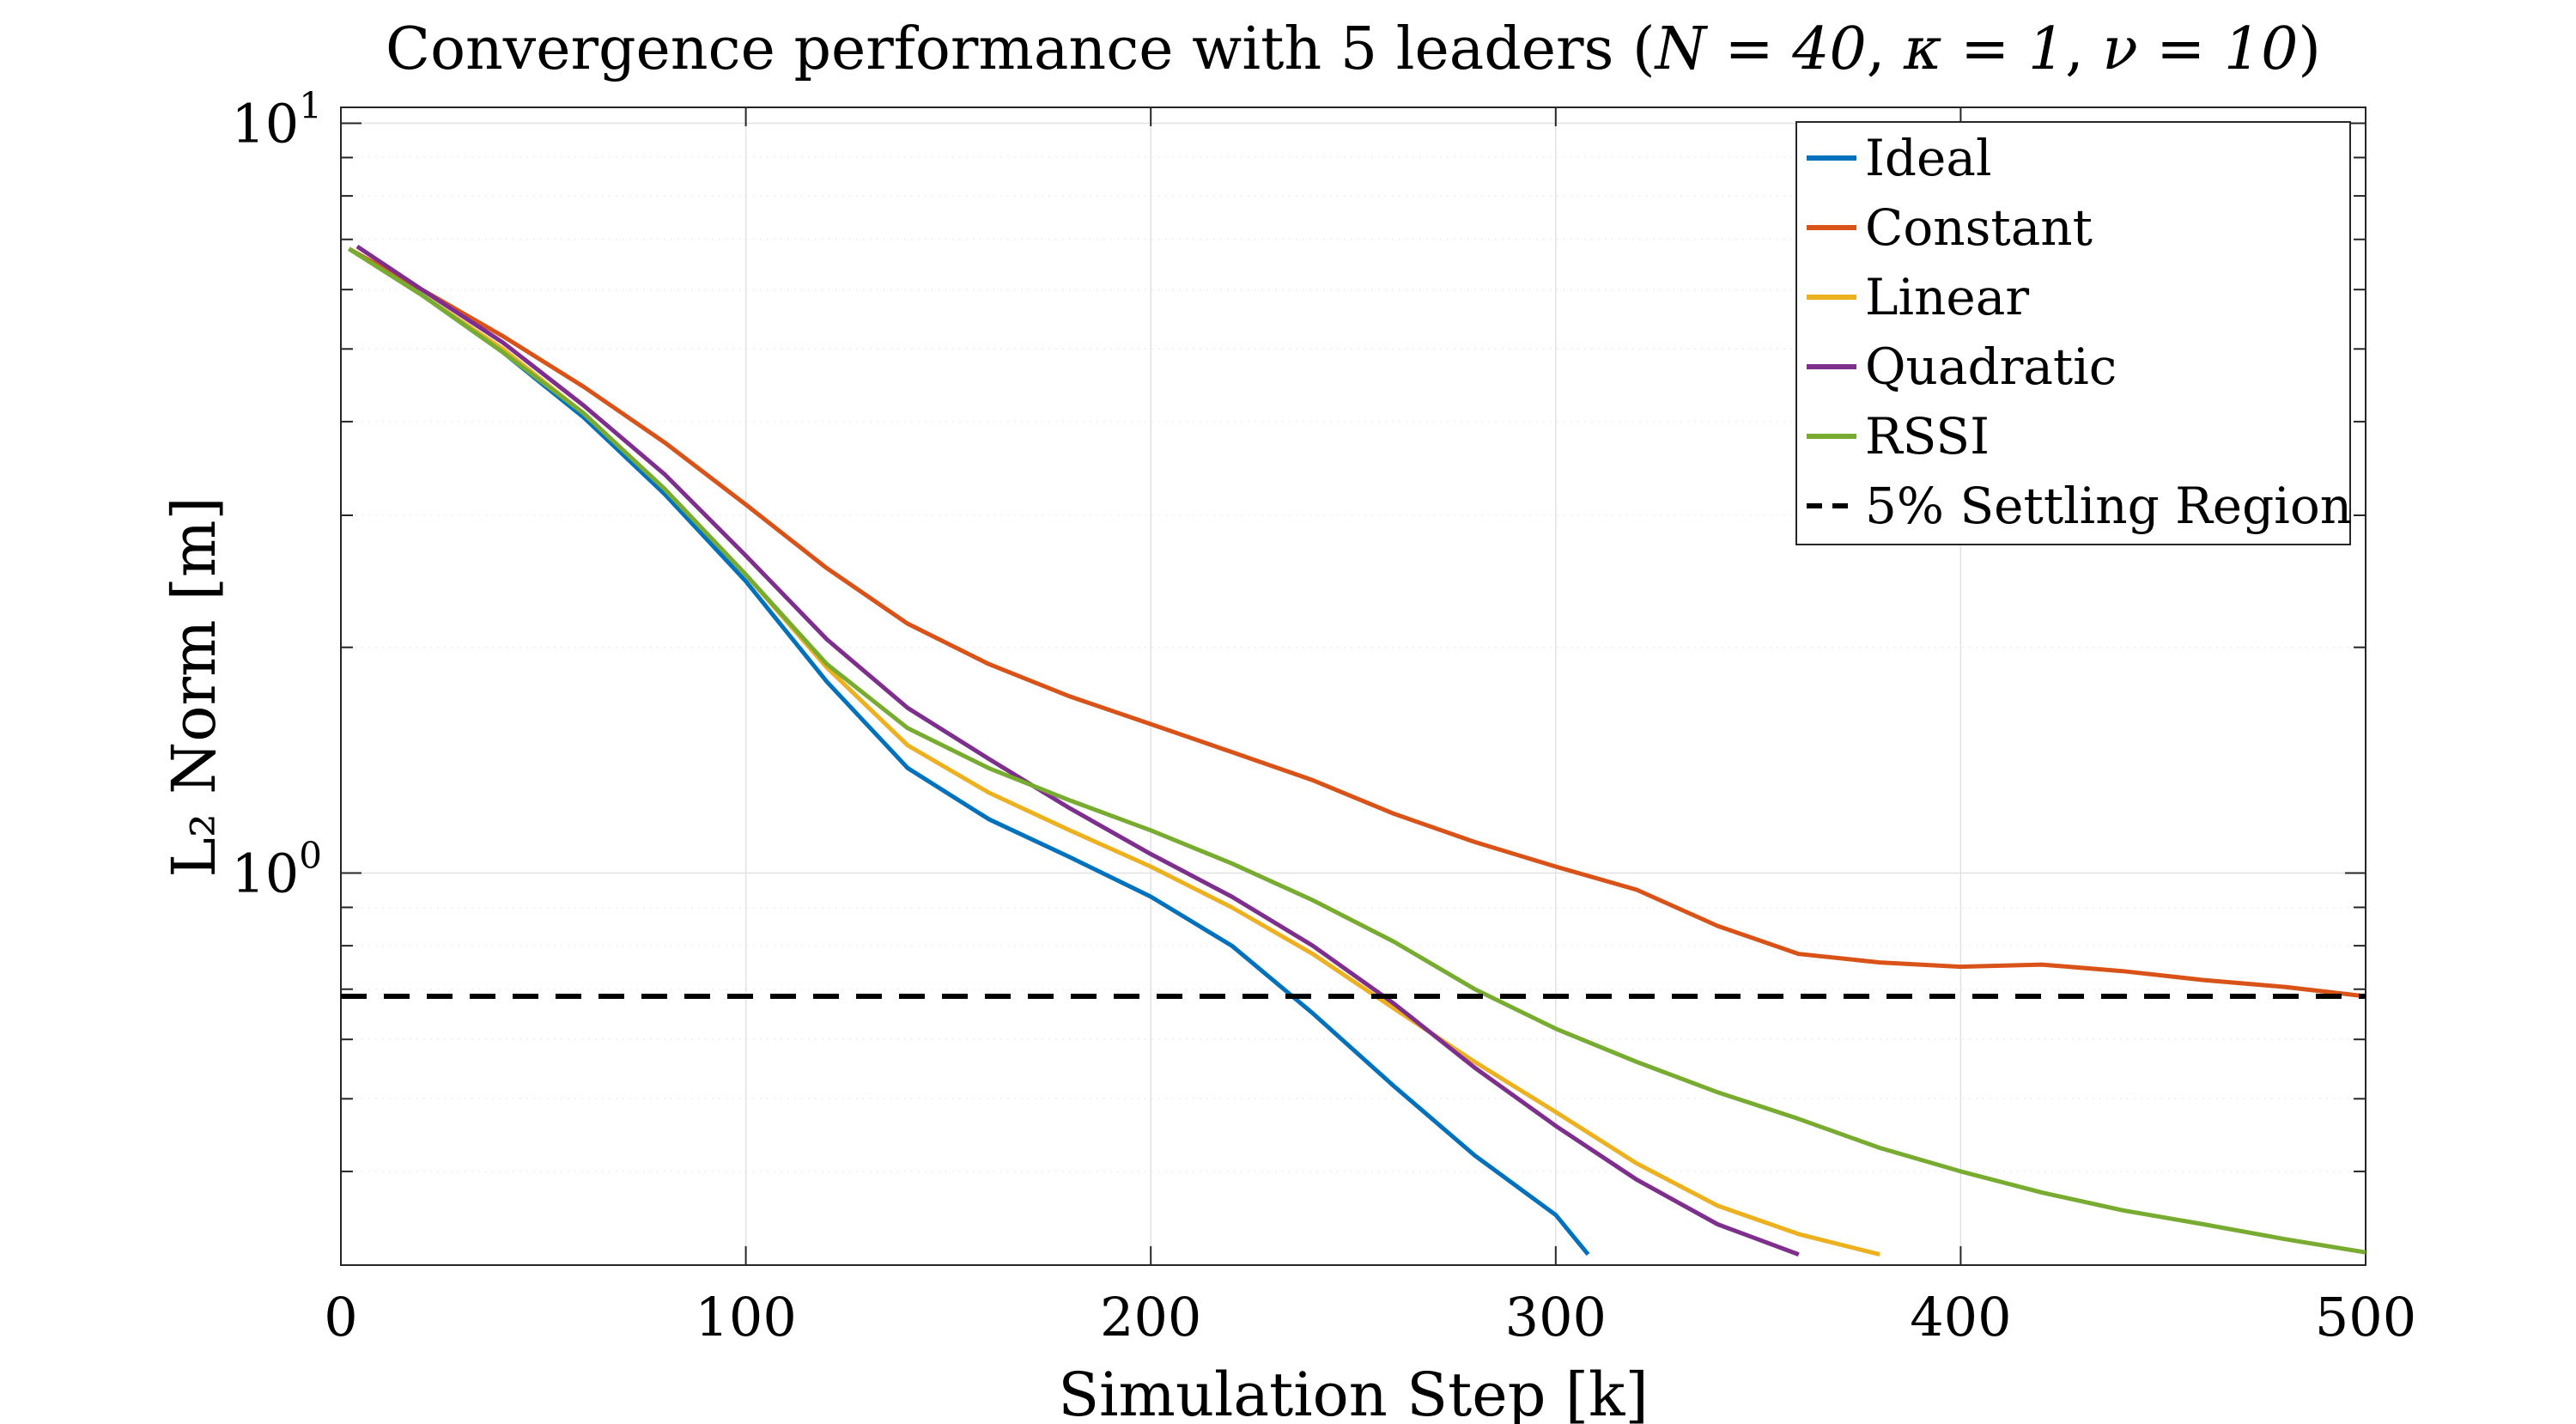 The image size is (2576, 1424). What do you see at coordinates (1984, 49) in the screenshot?
I see `title-param-kappa: κ = 1` at bounding box center [1984, 49].